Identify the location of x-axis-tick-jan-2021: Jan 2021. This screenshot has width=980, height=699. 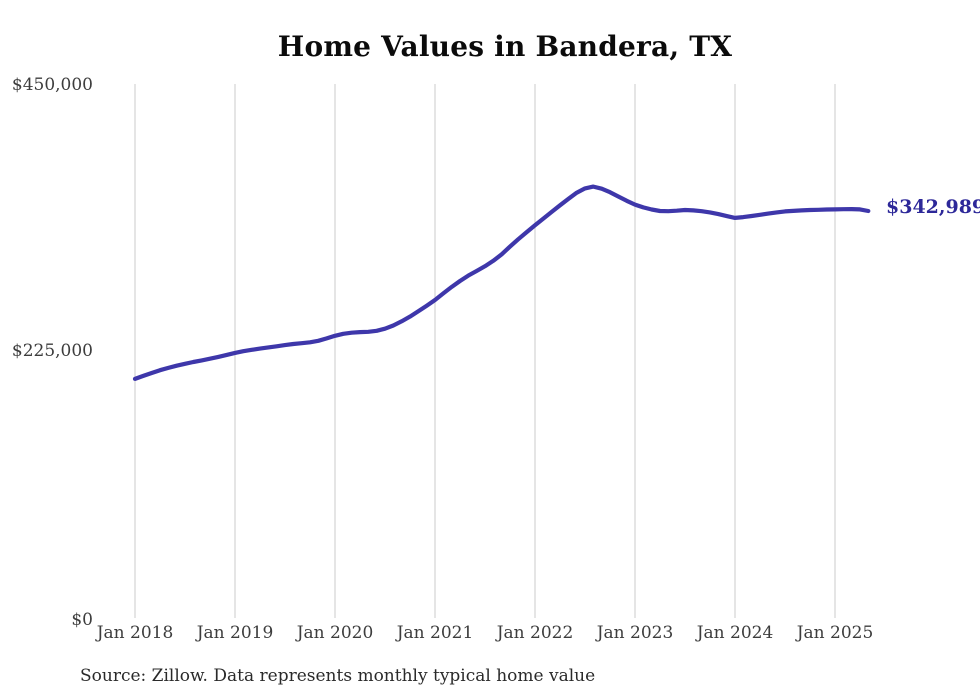
(435, 633).